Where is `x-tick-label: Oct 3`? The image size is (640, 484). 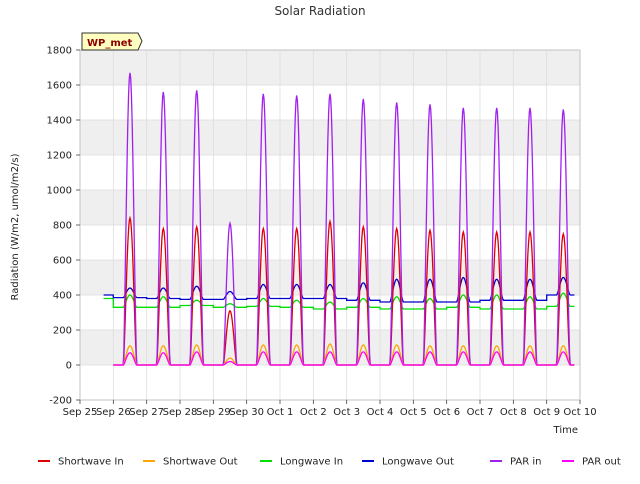
x-tick-label: Oct 3 is located at coordinates (346, 412).